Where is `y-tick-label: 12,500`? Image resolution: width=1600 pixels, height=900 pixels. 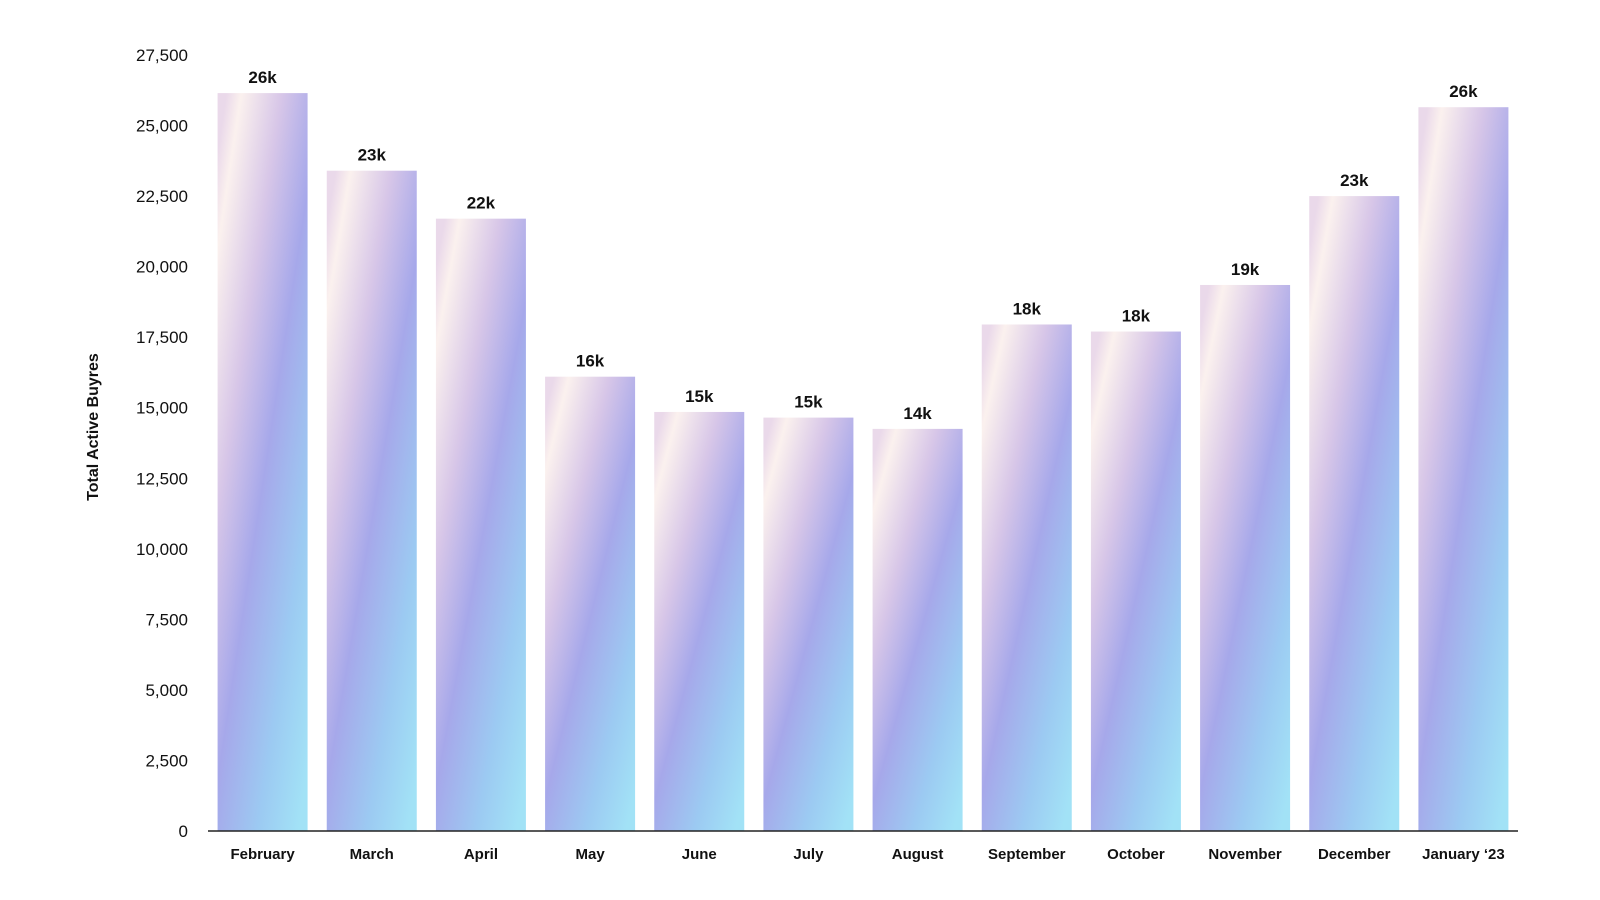 y-tick-label: 12,500 is located at coordinates (162, 478).